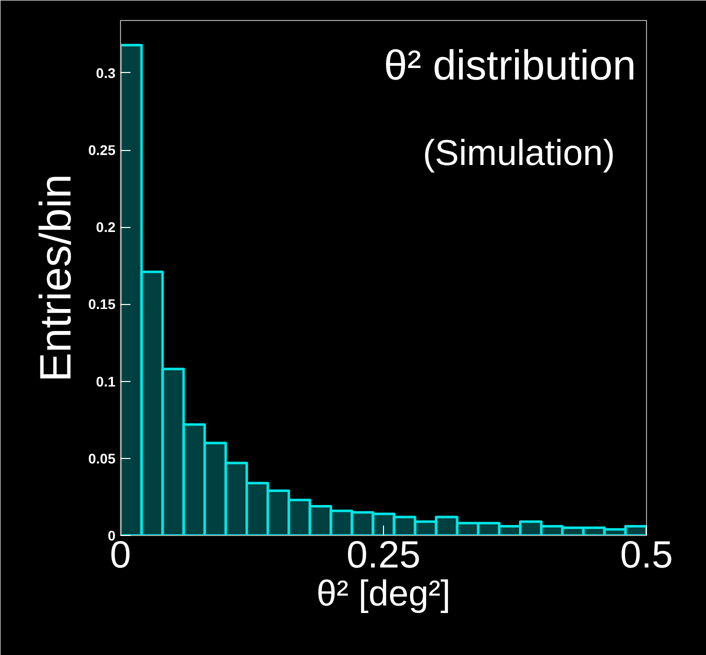  Describe the element at coordinates (102, 458) in the screenshot. I see `y-tick-label: 0.05` at that location.